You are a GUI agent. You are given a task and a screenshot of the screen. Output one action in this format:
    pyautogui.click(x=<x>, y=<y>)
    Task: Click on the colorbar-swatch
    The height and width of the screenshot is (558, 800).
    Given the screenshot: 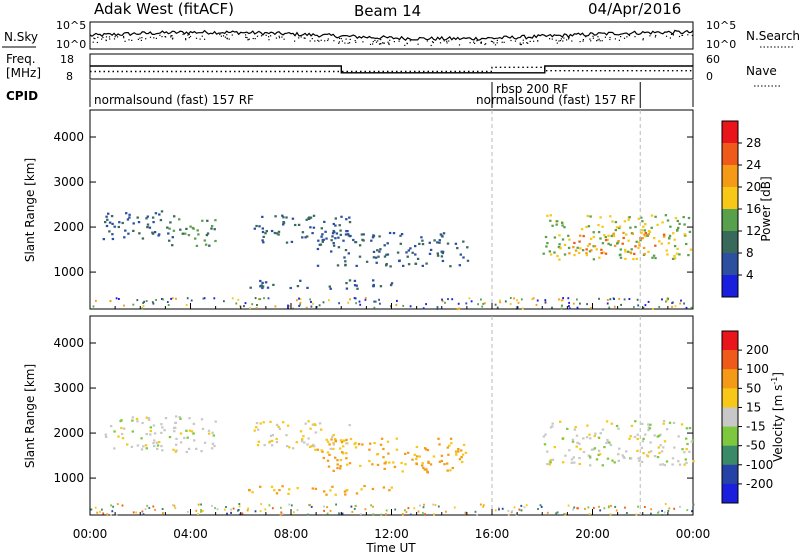 What is the action you would take?
    pyautogui.click(x=730, y=198)
    